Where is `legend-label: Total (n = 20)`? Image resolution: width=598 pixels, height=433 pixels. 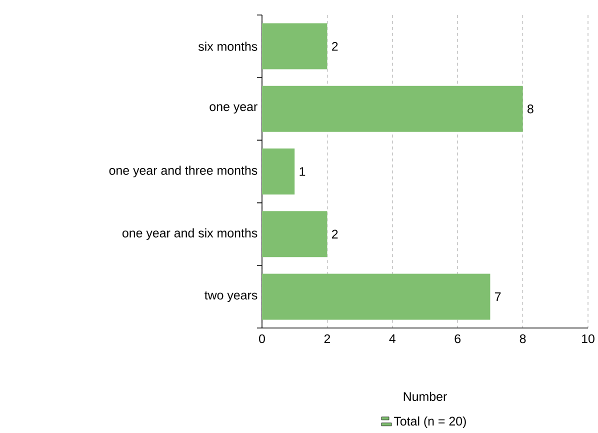
legend-label: Total (n = 20) is located at coordinates (430, 422).